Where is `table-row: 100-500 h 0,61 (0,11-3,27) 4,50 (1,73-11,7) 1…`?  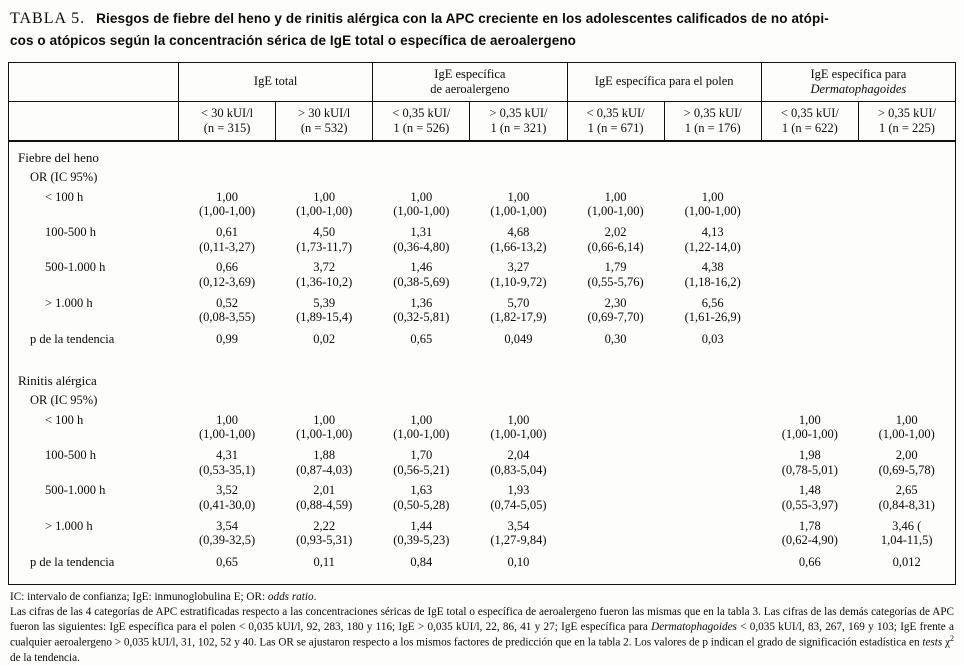
table-row: 100-500 h 0,61 (0,11-3,27) 4,50 (1,73-11,7) 1… is located at coordinates (482, 239).